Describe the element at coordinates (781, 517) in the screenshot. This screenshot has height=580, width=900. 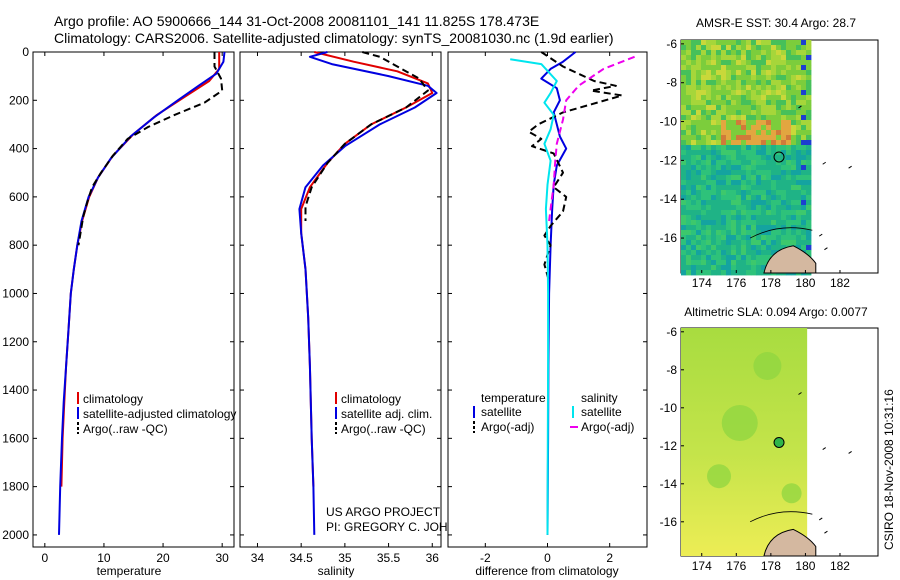
I see `sla-depth-contour` at that location.